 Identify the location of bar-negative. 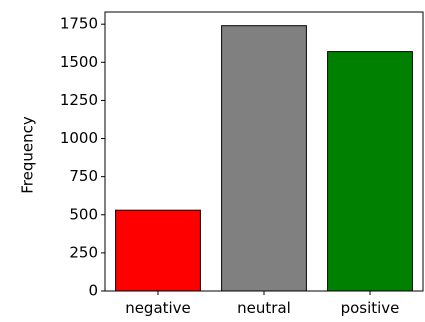
(158, 250).